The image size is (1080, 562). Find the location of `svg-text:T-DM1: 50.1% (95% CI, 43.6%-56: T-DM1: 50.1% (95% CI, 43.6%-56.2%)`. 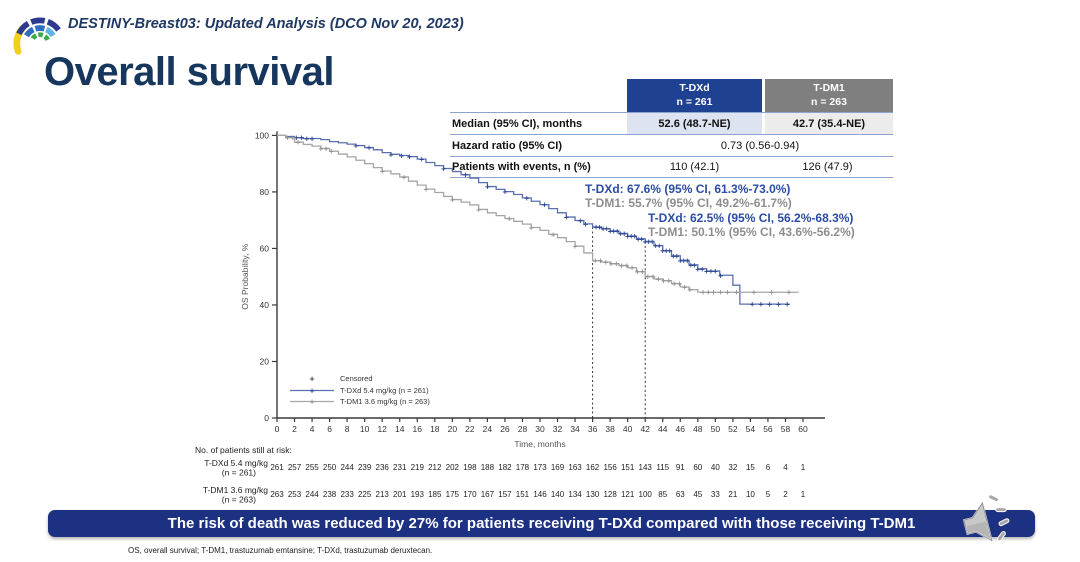

svg-text:T-DM1: 50.1% (95% CI, 43.6%-56: T-DM1: 50.1% (95% CI, 43.6%-56.2%) is located at coordinates (751, 232).